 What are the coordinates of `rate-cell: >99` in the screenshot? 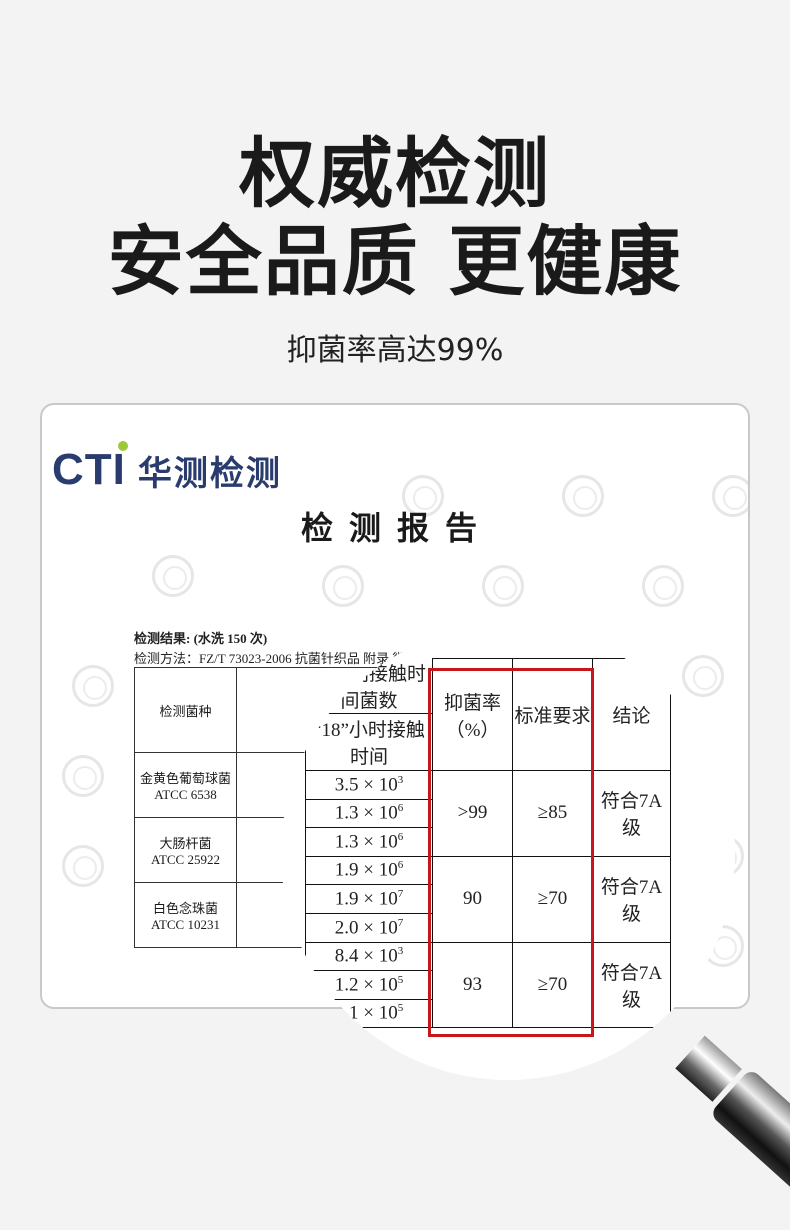 It's located at (472, 813).